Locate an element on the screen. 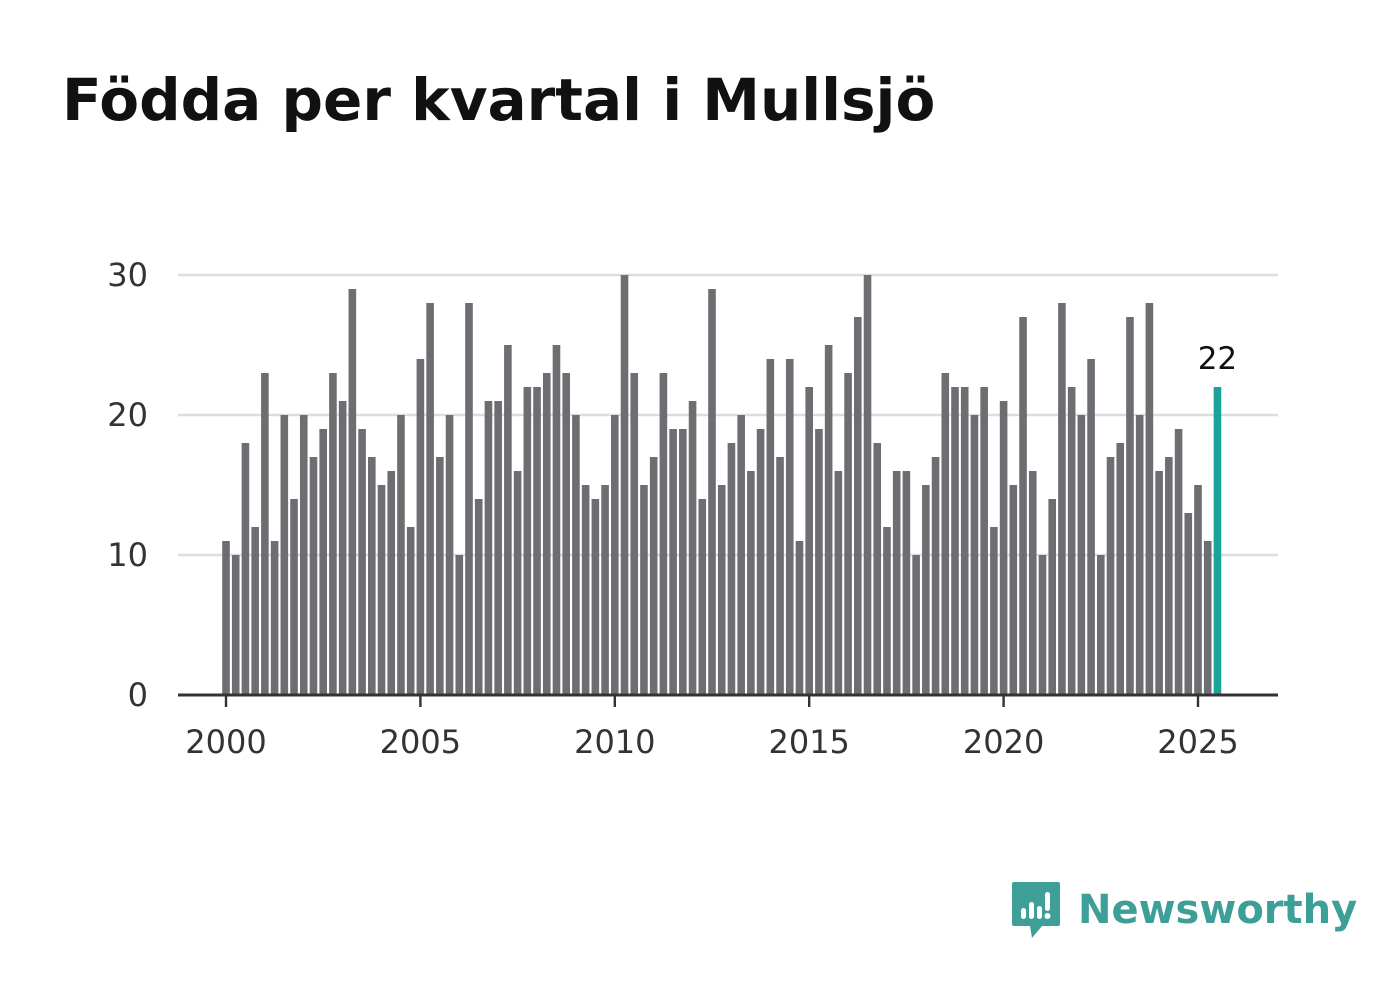 This screenshot has height=999, width=1382. x-tick-label-2000: 2000 is located at coordinates (225, 742).